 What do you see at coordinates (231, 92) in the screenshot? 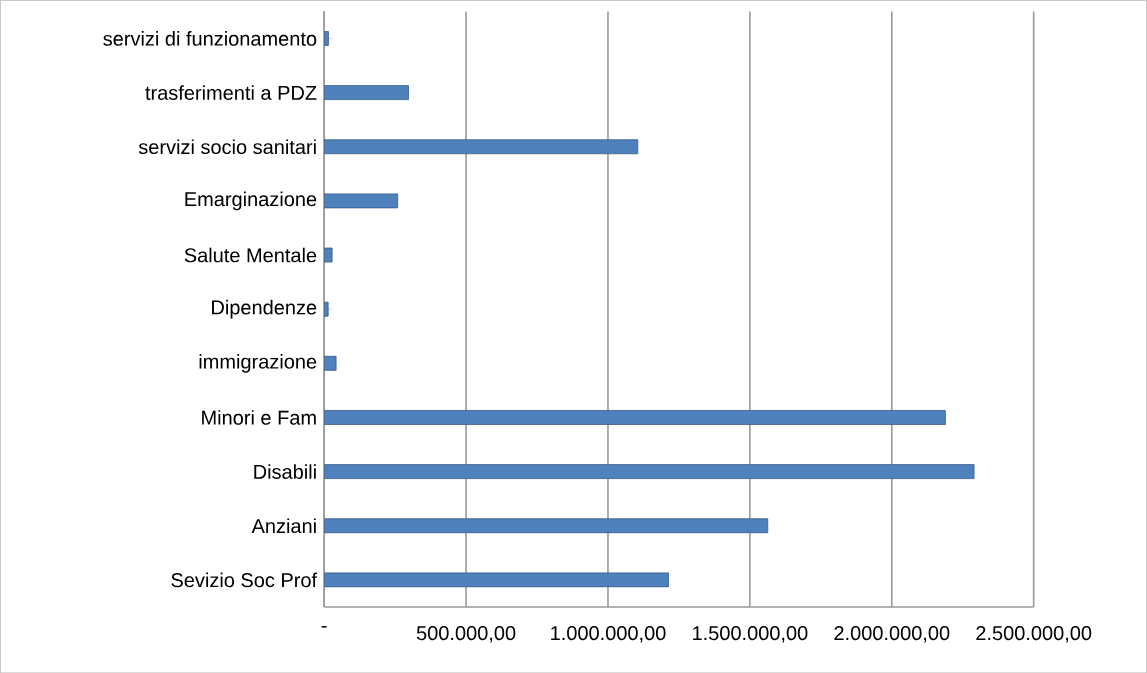
I see `y-tick-label: trasferimenti a PDZ` at bounding box center [231, 92].